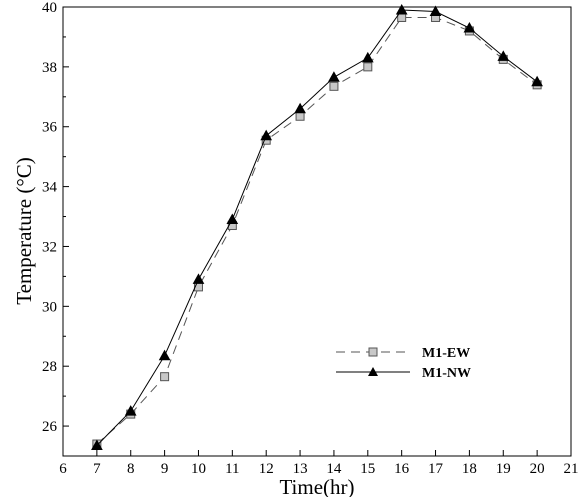 Image resolution: width=581 pixels, height=502 pixels. Describe the element at coordinates (49, 367) in the screenshot. I see `y-tick-label: 28` at that location.